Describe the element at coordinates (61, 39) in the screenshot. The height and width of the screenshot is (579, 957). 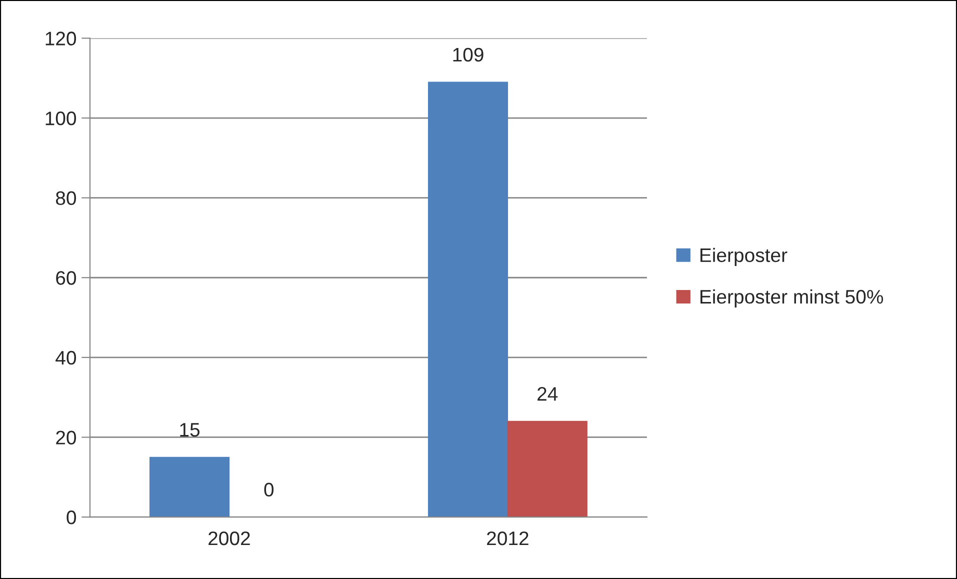
I see `y-tick-label: 120` at that location.